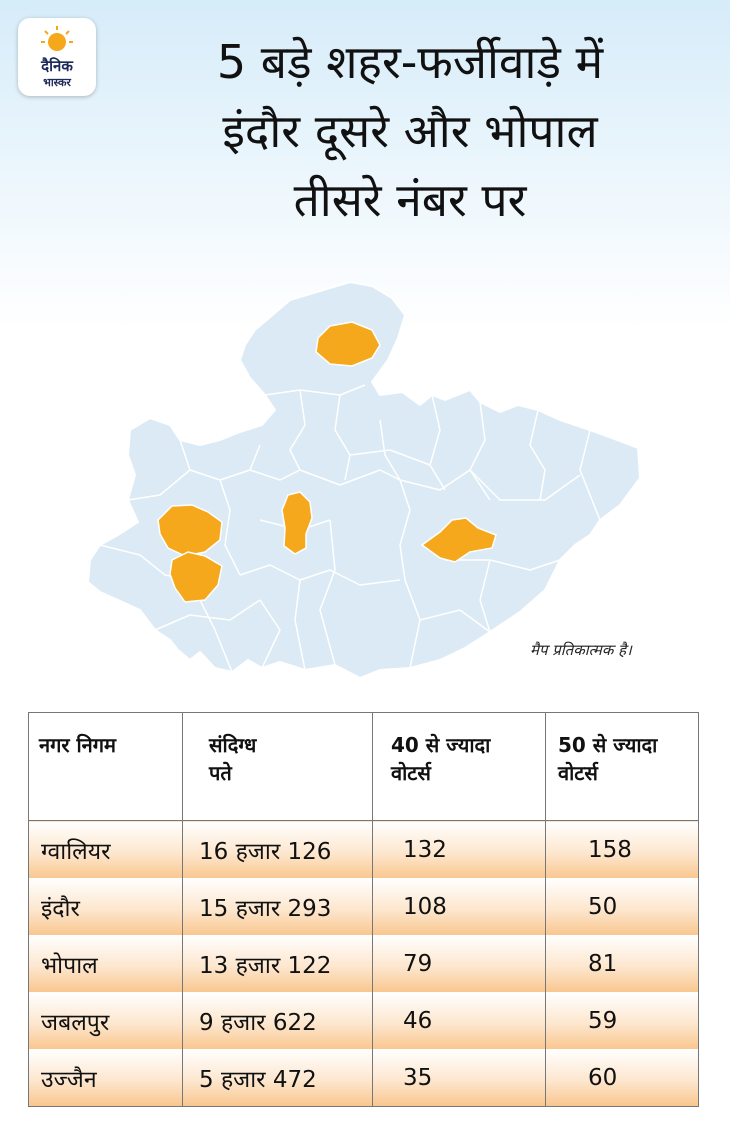 Image resolution: width=730 pixels, height=1125 pixels. I want to click on jabalpur-region, so click(458, 540).